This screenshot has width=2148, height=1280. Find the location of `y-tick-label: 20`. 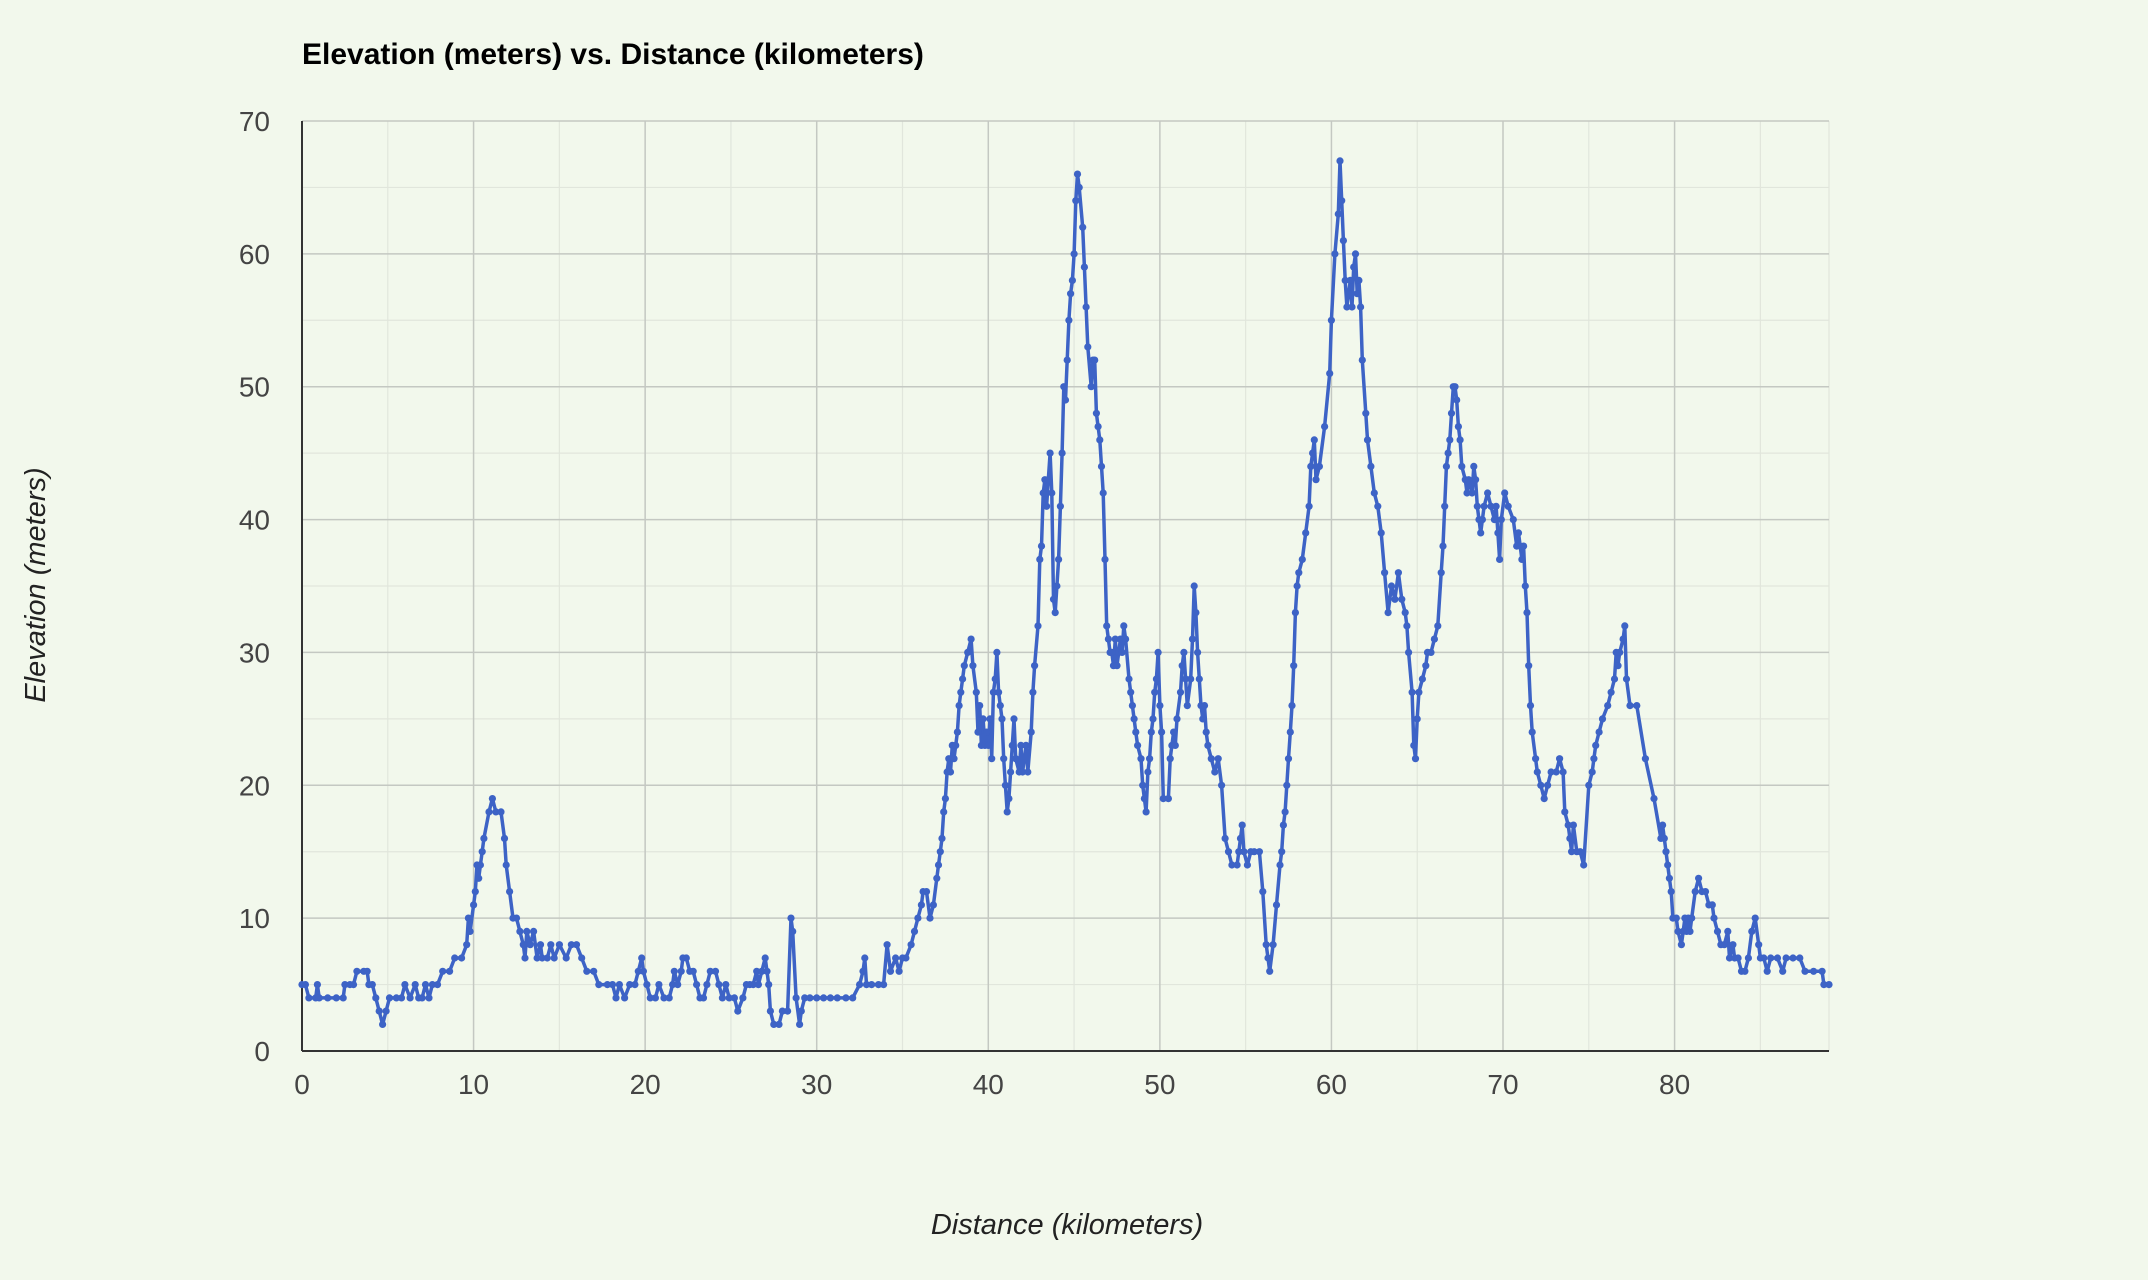

y-tick-label: 20 is located at coordinates (254, 785).